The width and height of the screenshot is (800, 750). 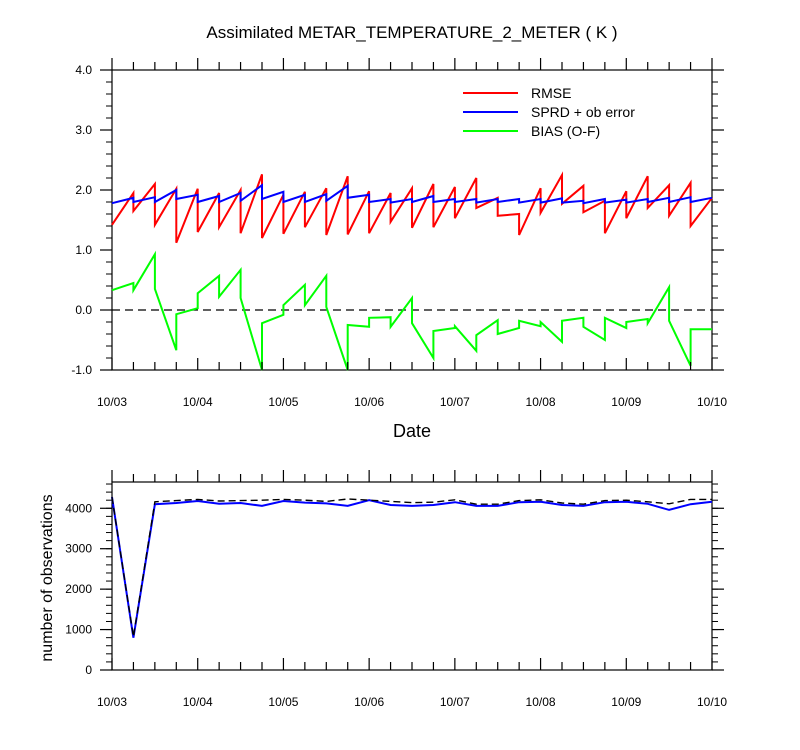 I want to click on series-line-rmse, so click(x=412, y=207).